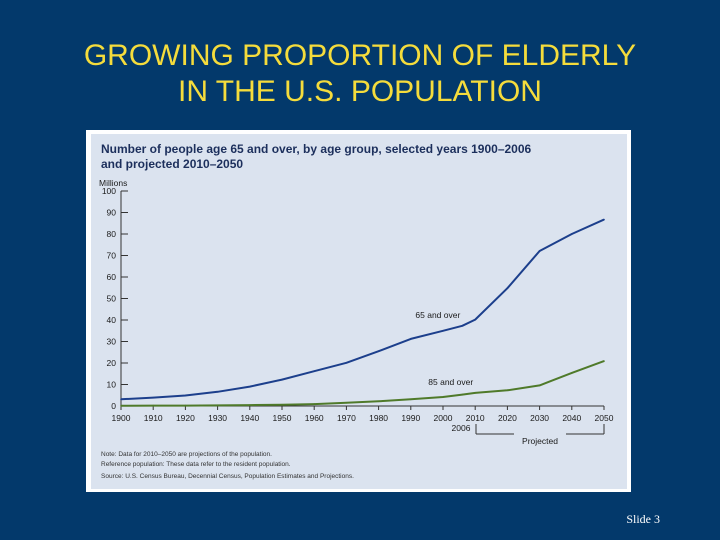  I want to click on x-tick-label: 2050, so click(604, 418).